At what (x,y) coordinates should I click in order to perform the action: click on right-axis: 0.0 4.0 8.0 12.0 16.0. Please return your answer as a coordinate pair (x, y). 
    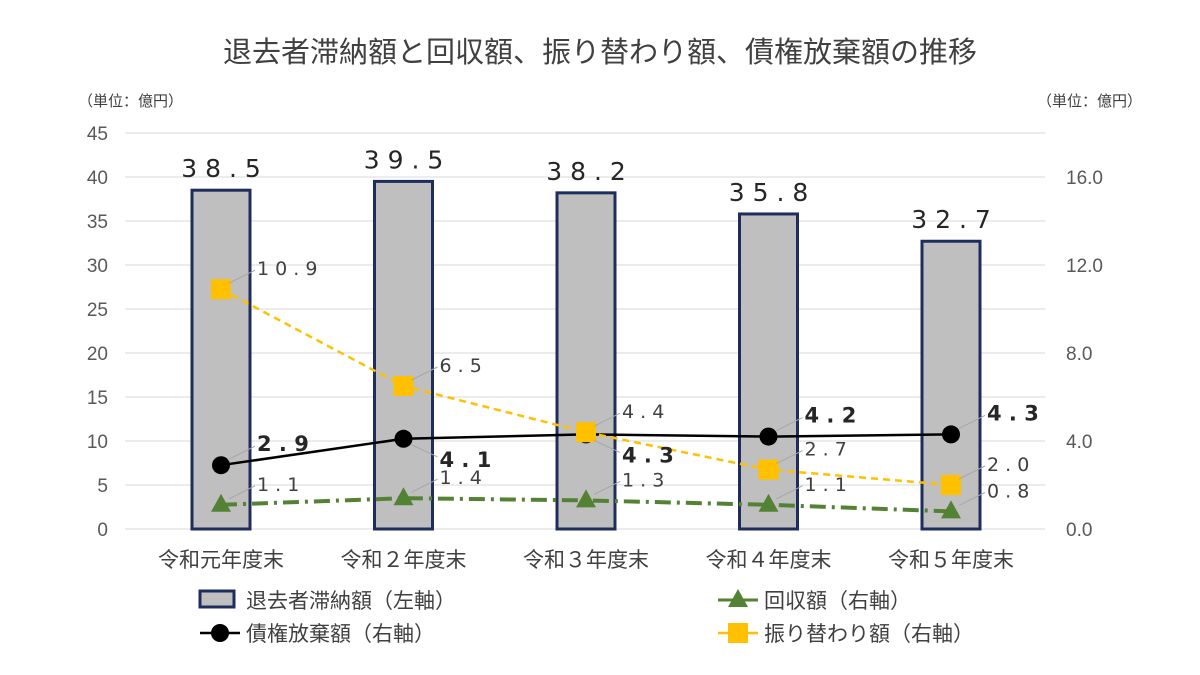
    Looking at the image, I should click on (1084, 354).